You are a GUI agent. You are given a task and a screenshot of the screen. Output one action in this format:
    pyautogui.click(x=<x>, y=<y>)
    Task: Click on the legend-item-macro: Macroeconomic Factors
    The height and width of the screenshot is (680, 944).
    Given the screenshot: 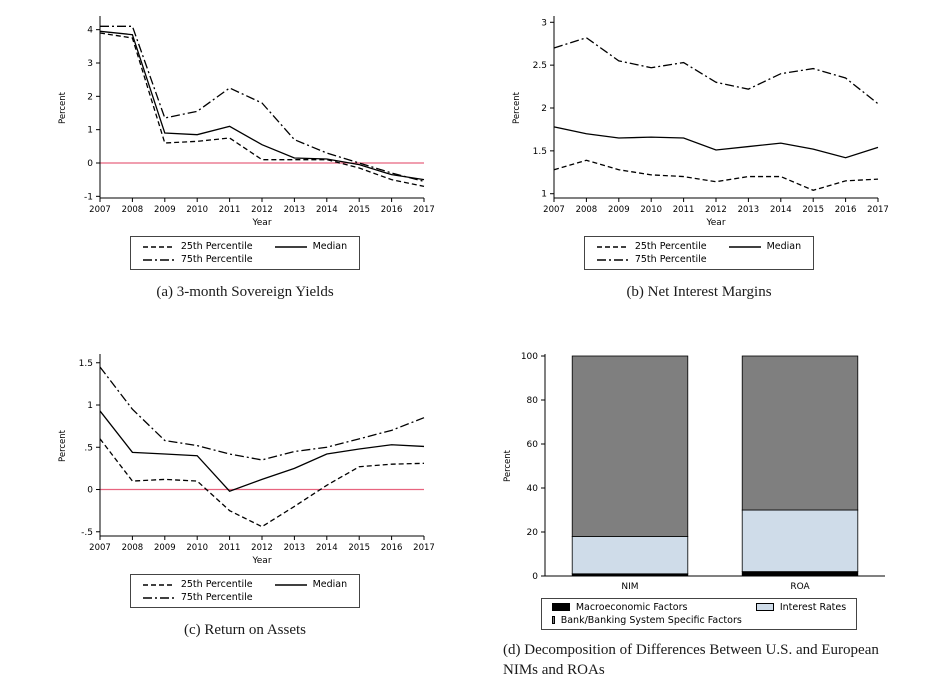 What is the action you would take?
    pyautogui.click(x=647, y=607)
    